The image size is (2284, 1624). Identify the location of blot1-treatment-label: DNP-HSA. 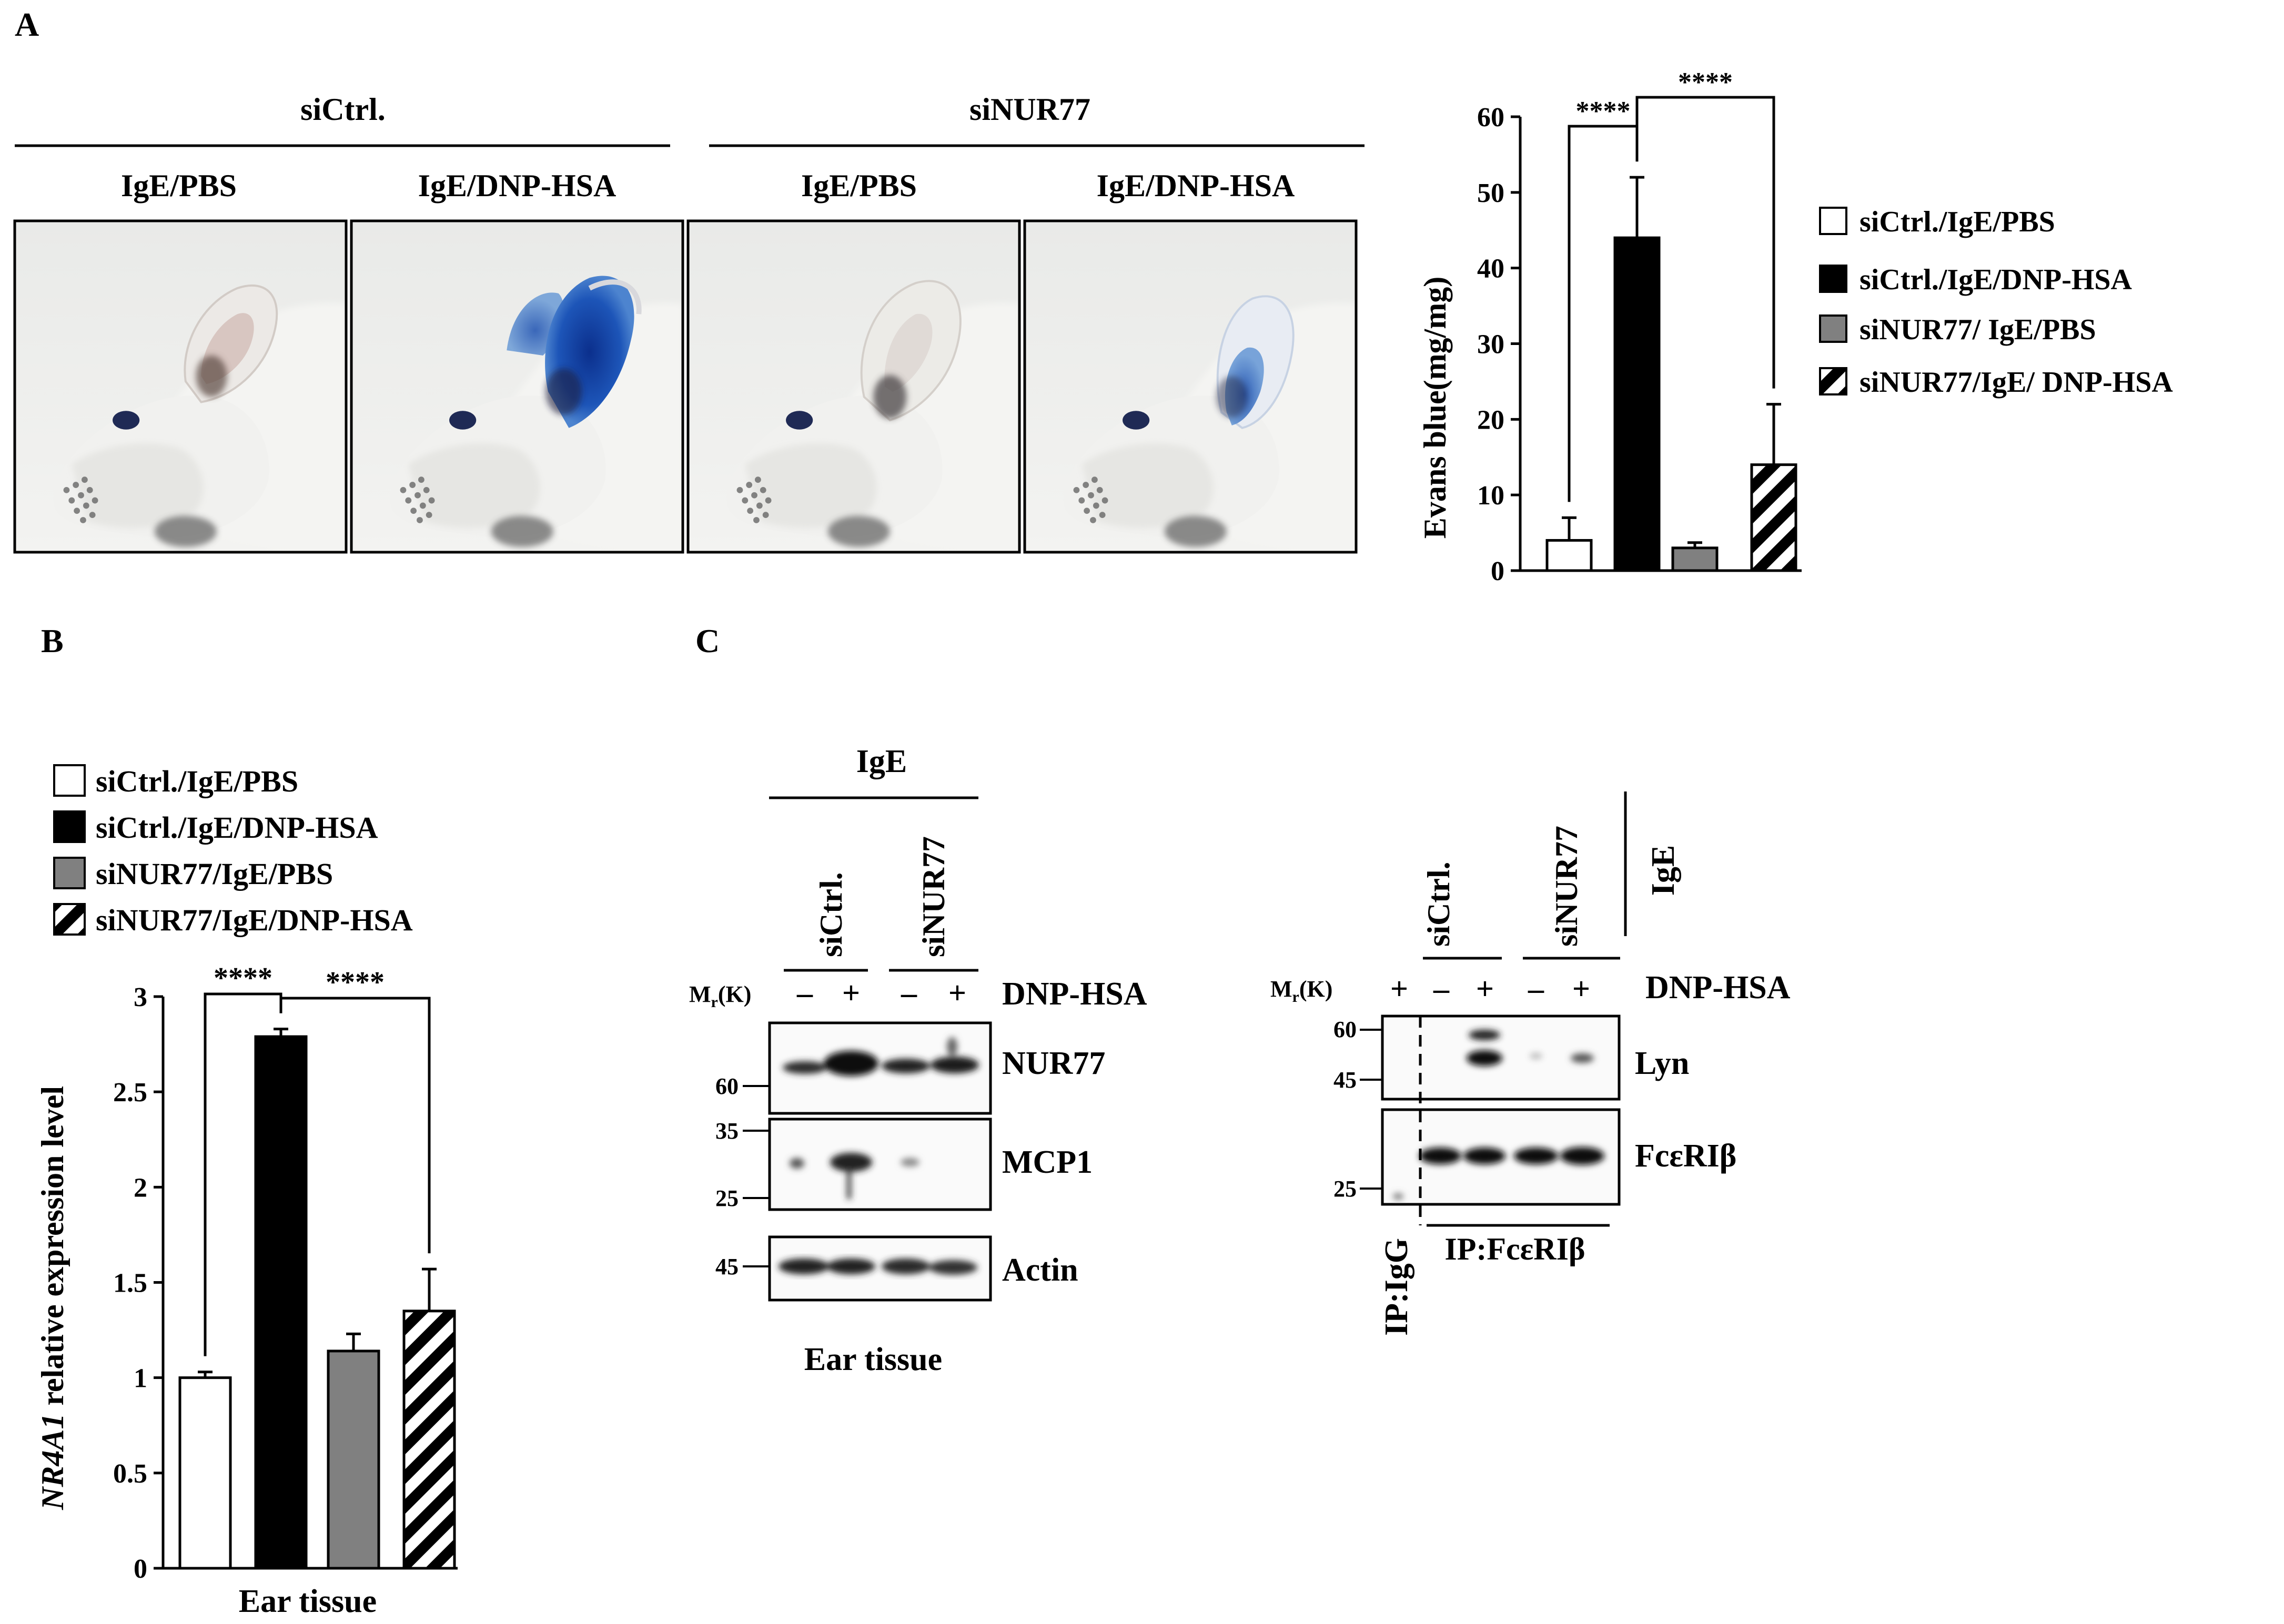
(1074, 994).